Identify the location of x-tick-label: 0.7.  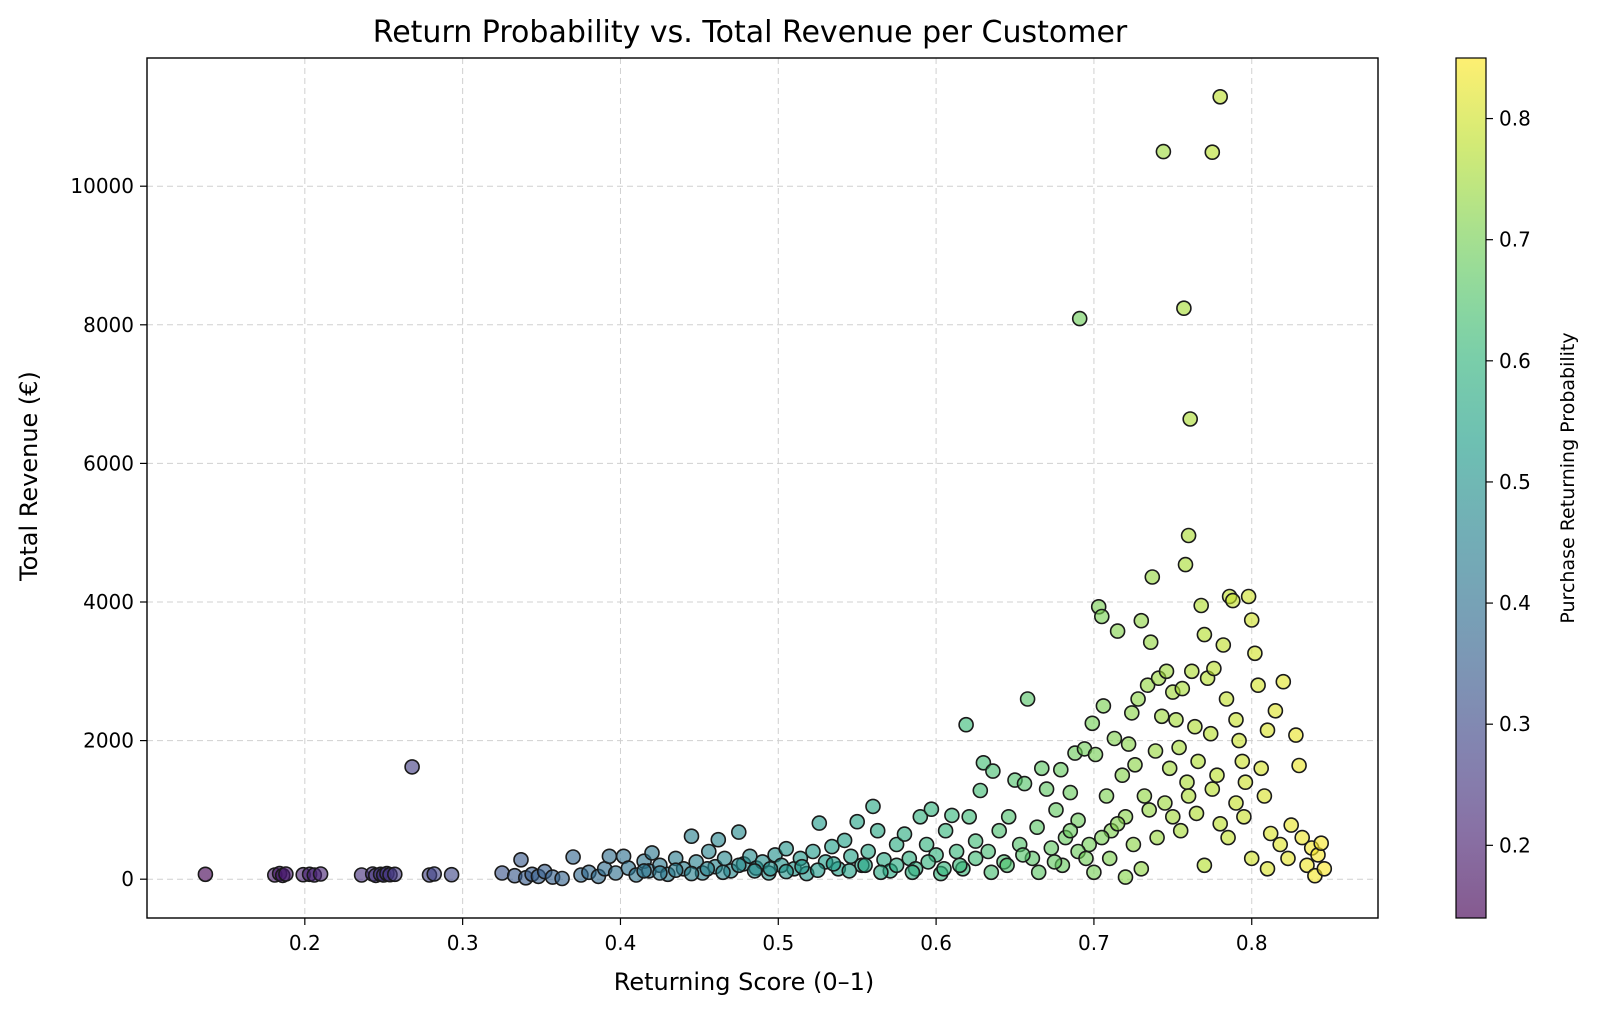
(1094, 943).